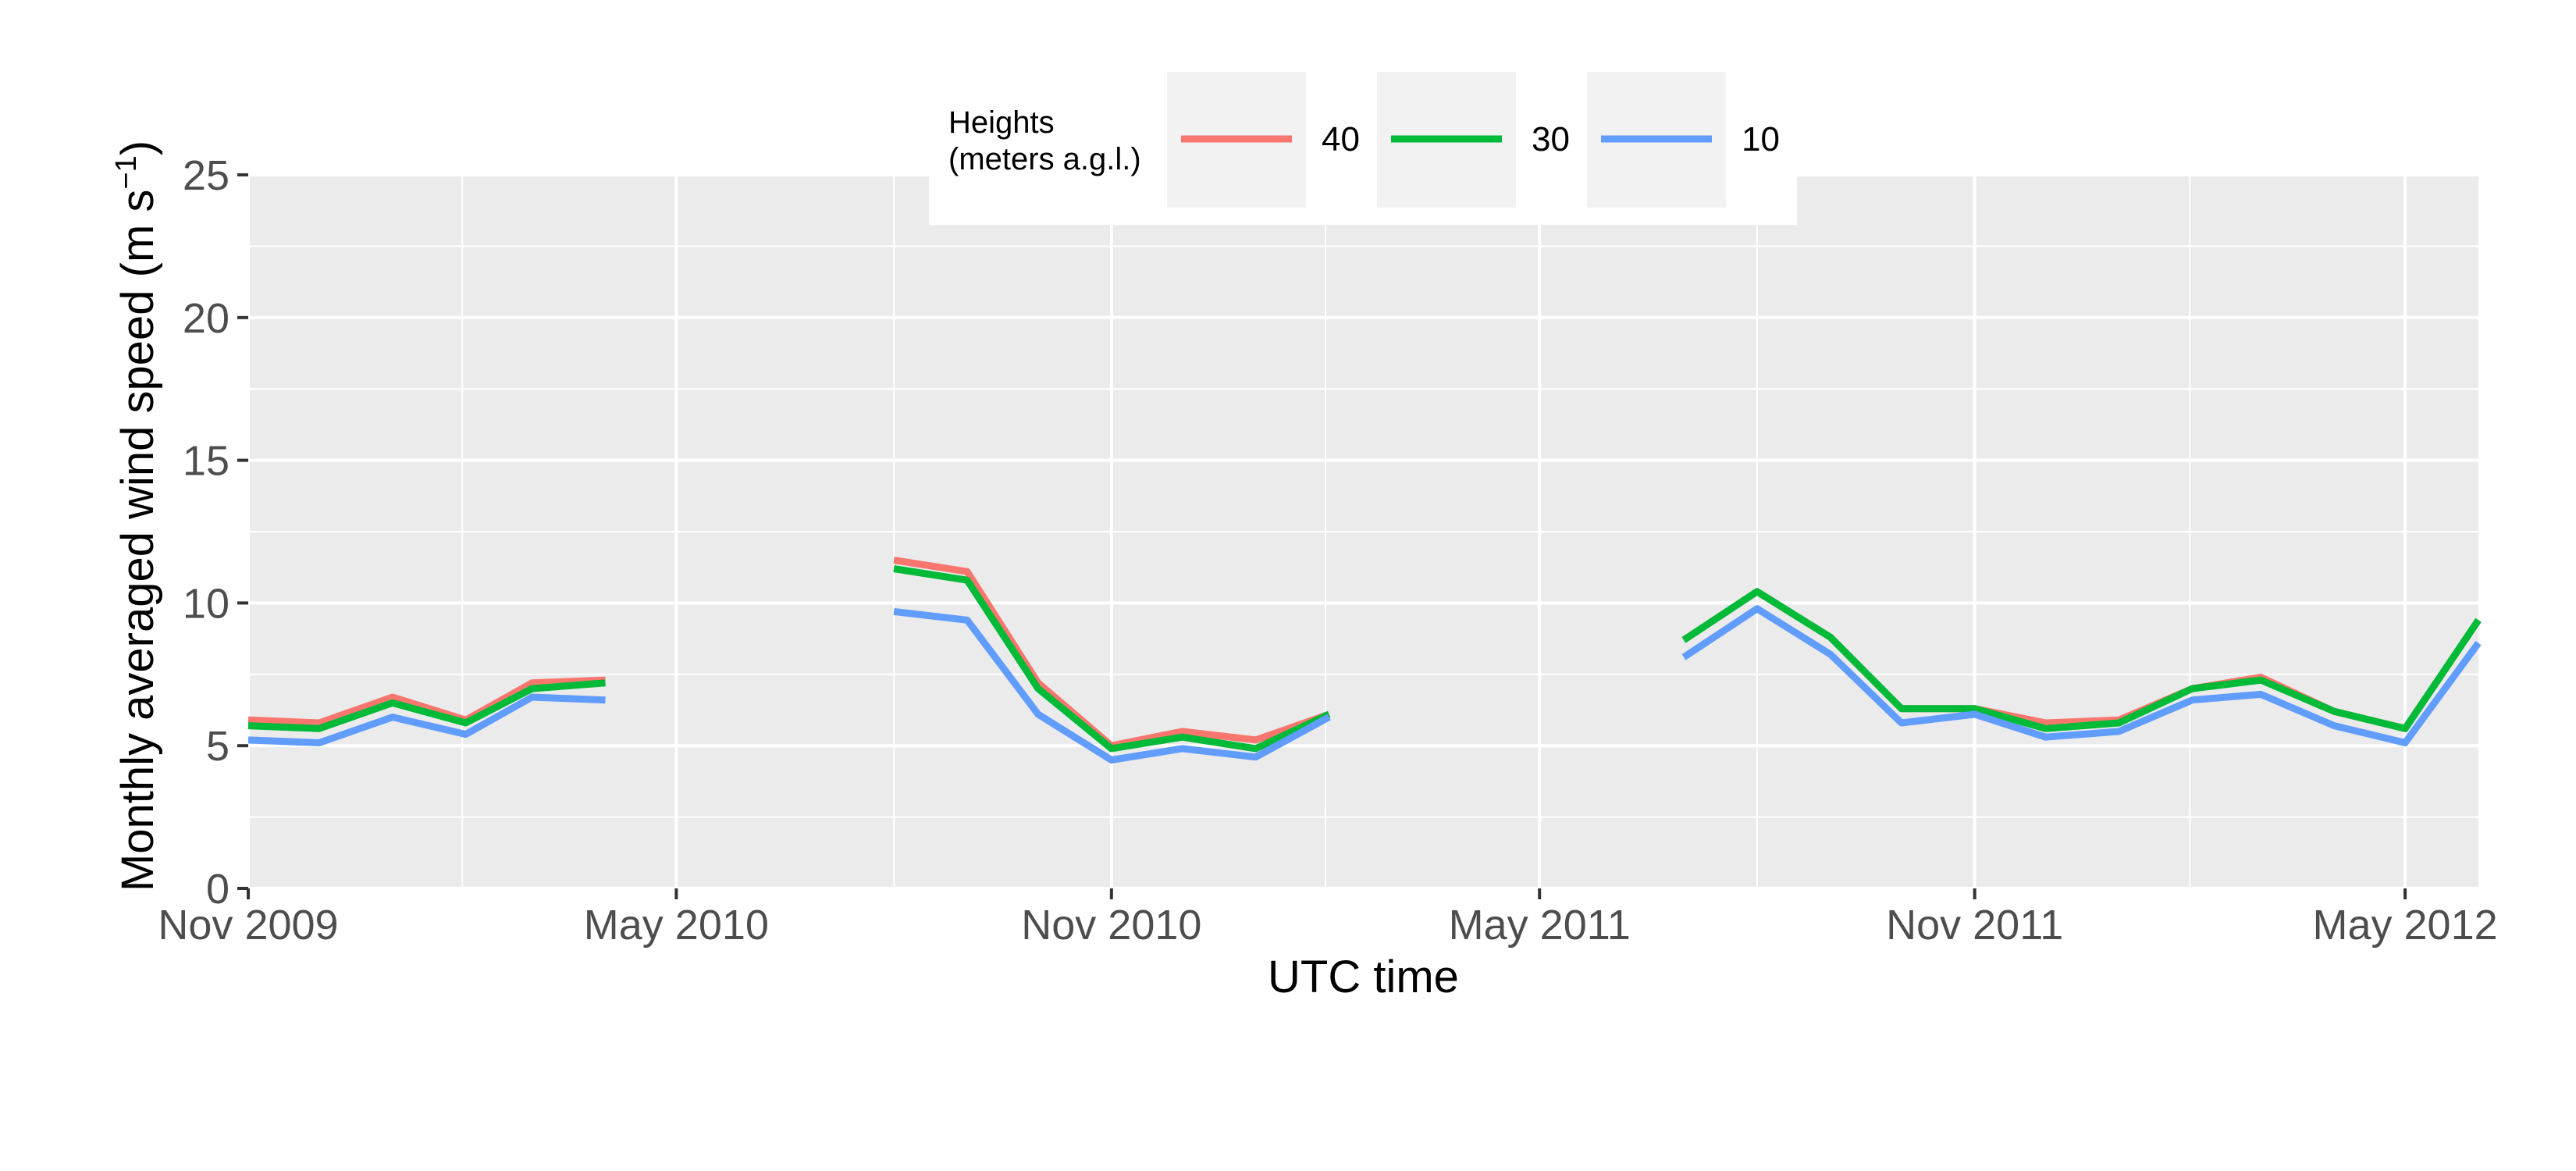 Image resolution: width=2576 pixels, height=1171 pixels. I want to click on y-axis-title-close: ), so click(137, 148).